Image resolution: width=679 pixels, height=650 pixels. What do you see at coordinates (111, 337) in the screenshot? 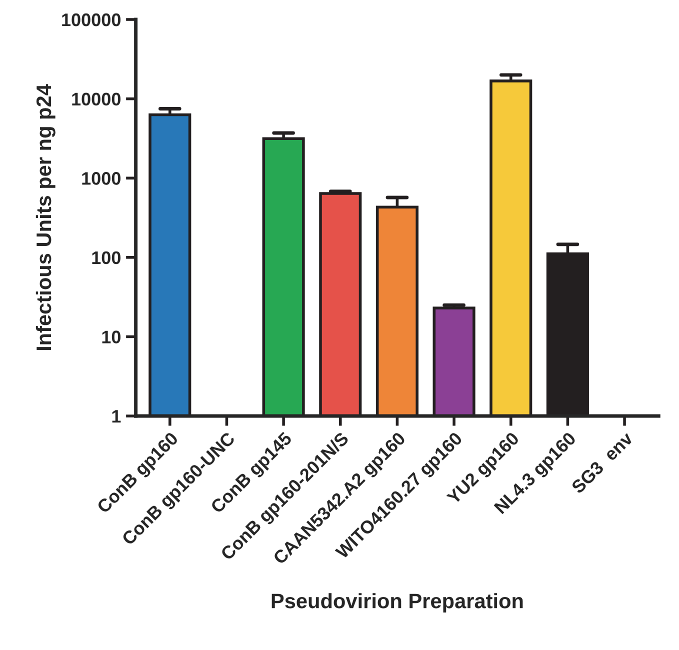
I see `y-tick-label: 10` at bounding box center [111, 337].